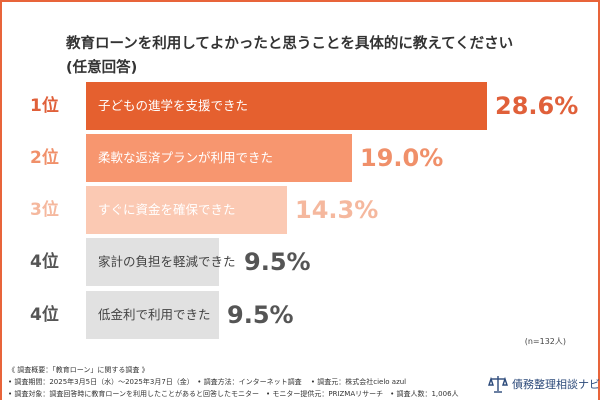 This screenshot has width=600, height=400. I want to click on bar-row: 1位 子どもの進学を支援できた 28.6%, so click(300, 106).